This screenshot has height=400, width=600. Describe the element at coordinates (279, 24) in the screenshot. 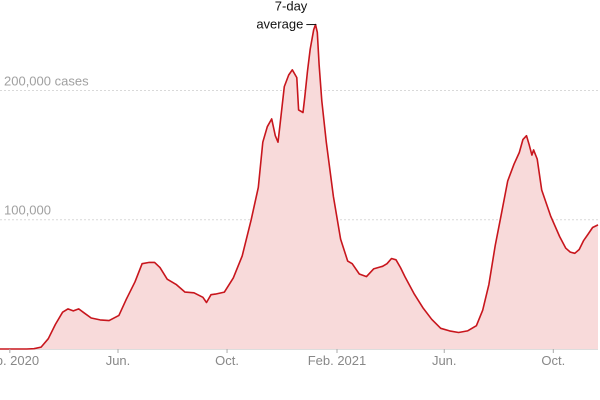

I see `annotation-label-line2: average` at that location.